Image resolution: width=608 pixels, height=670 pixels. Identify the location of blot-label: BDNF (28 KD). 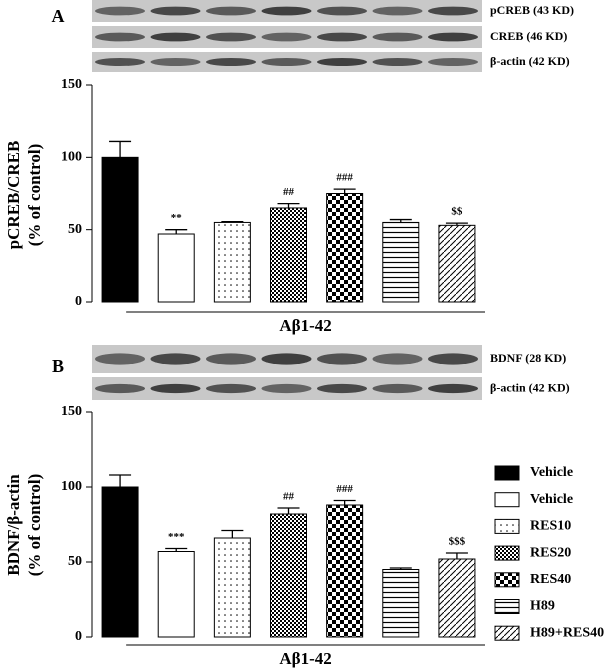
(528, 358).